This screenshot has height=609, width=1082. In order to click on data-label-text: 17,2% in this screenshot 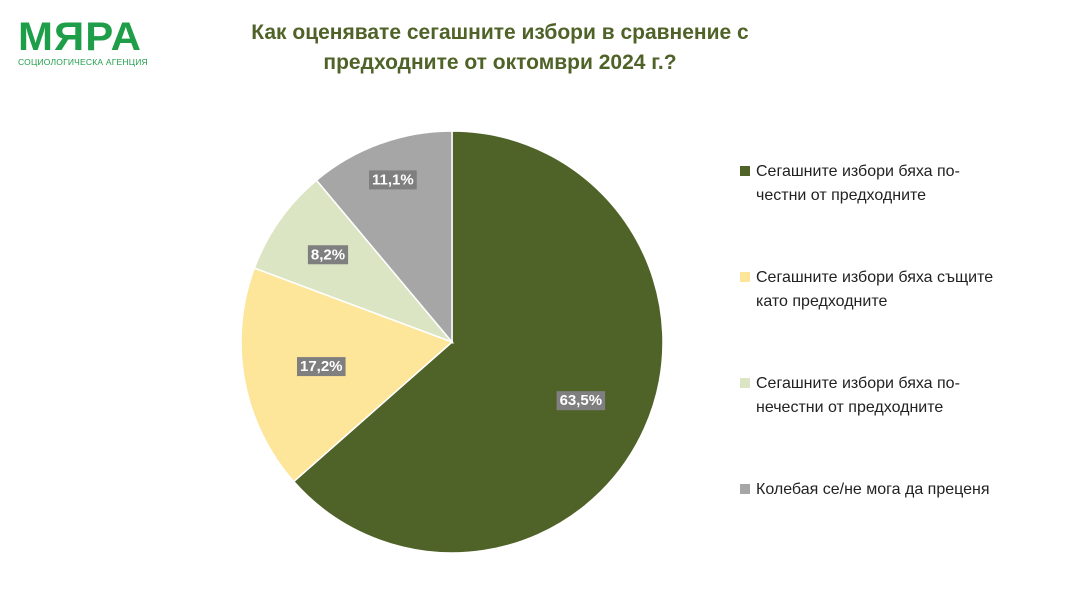, I will do `click(321, 366)`.